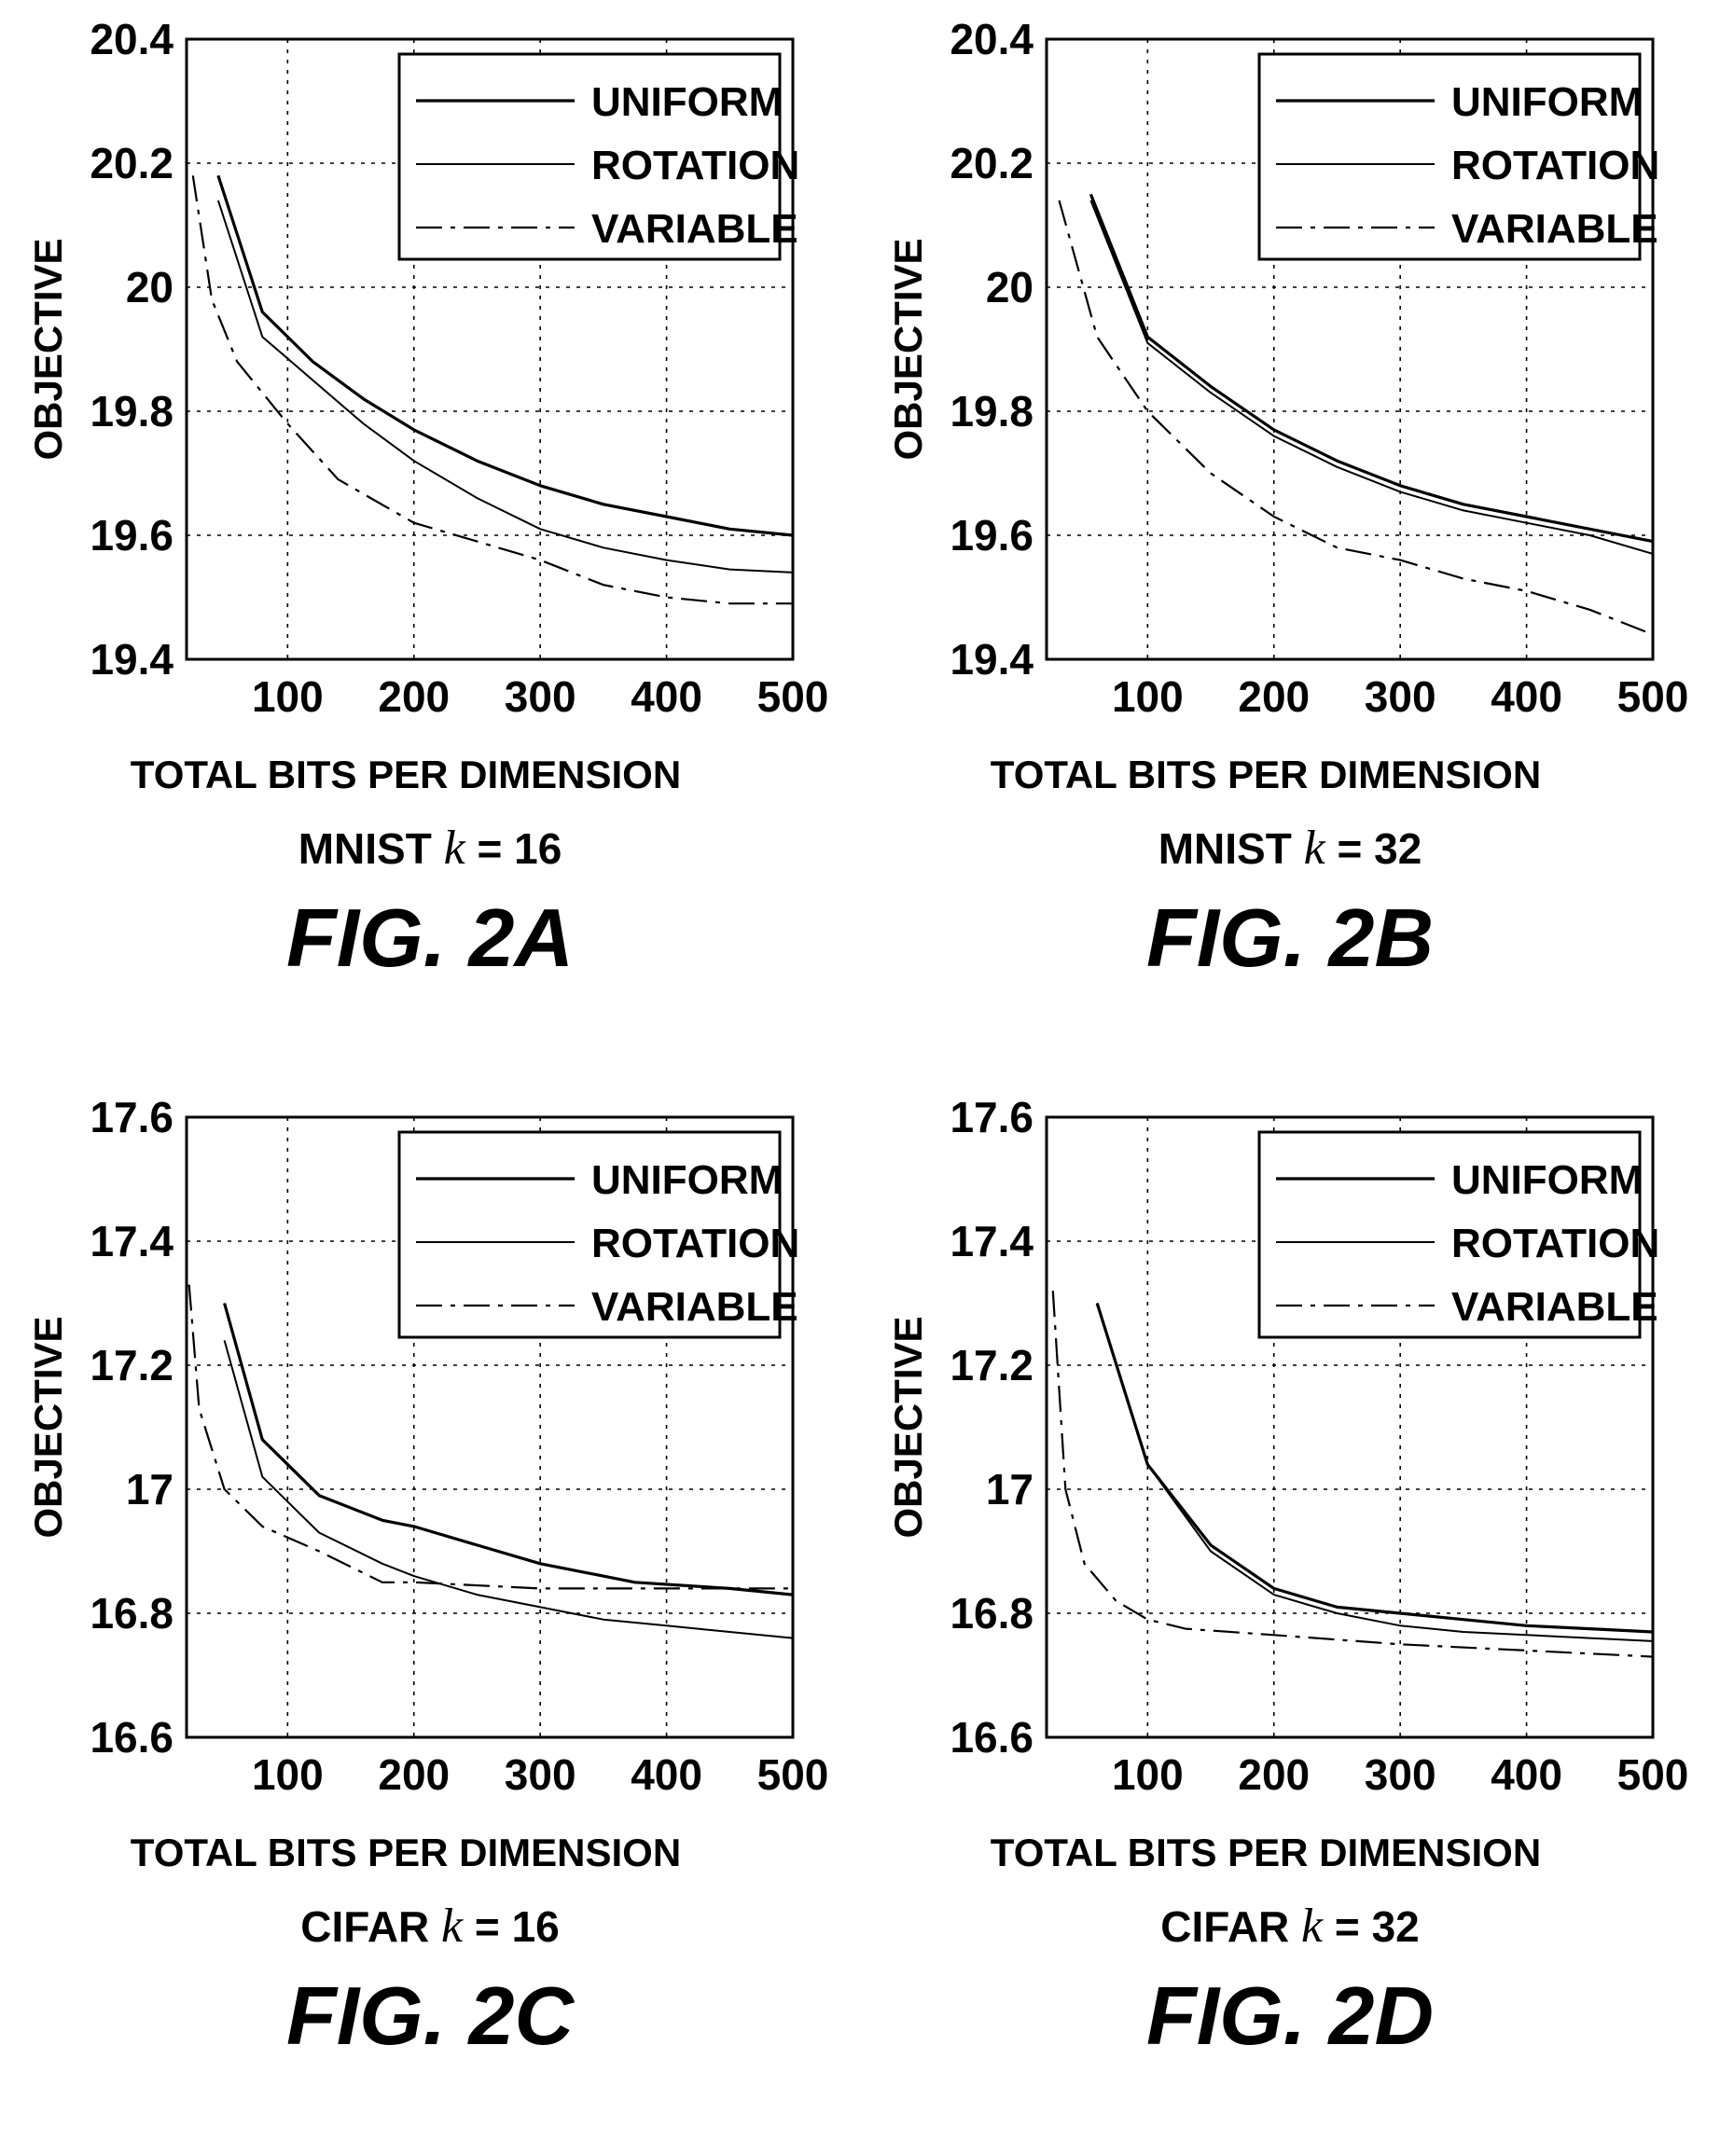 The width and height of the screenshot is (1720, 2156). I want to click on chart-subtitle: CIFAR k = 16, so click(430, 1926).